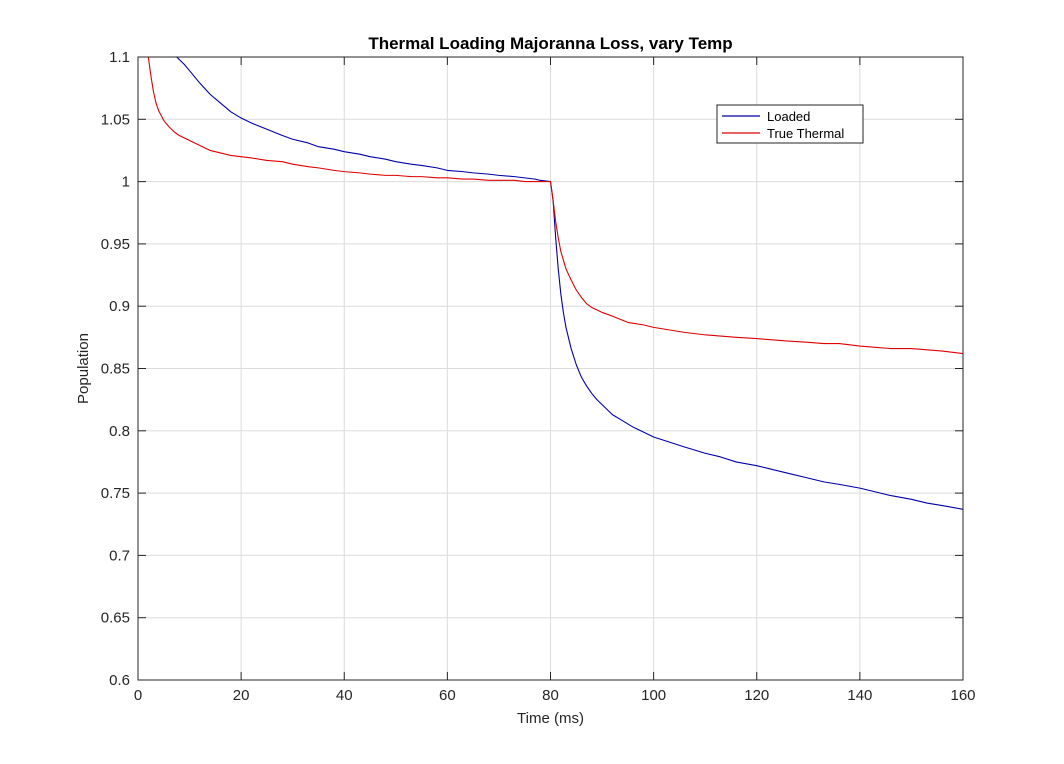 This screenshot has width=1064, height=764. Describe the element at coordinates (119, 57) in the screenshot. I see `y-tick-label: 1.1` at that location.